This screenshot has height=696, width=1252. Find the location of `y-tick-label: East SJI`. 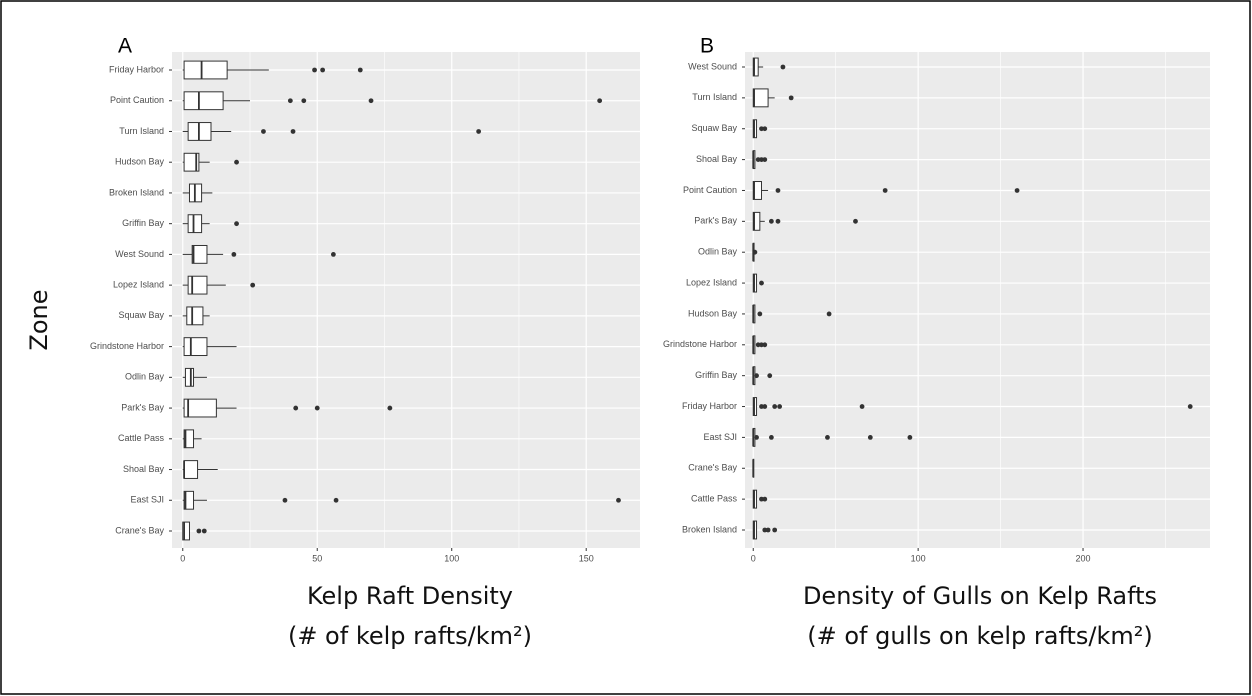

y-tick-label: East SJI is located at coordinates (147, 500).